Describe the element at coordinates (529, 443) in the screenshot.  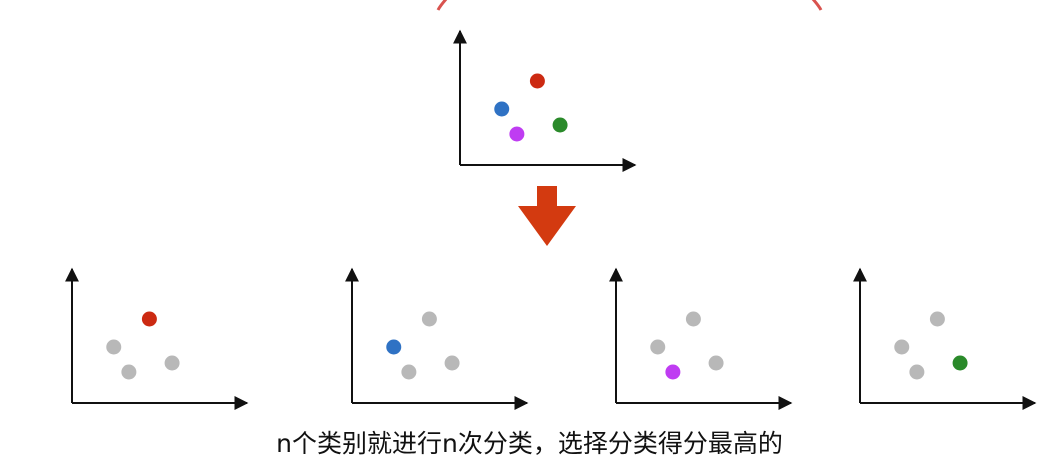
I see `caption-text: n个类别就进行n次分类，选择分类得分最高的` at that location.